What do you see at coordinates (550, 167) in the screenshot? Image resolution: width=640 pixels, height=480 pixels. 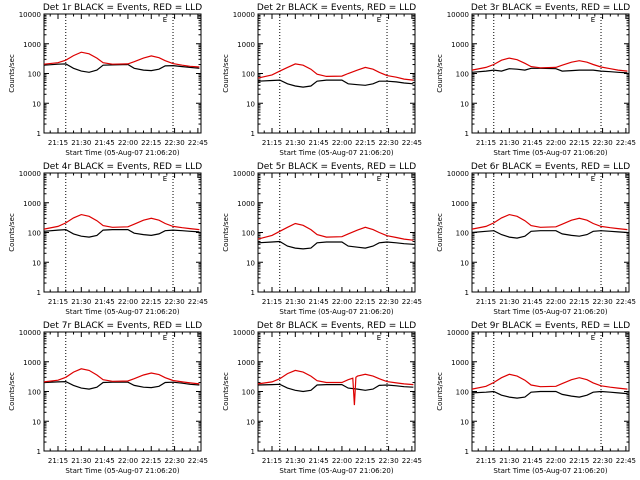 I see `chart-title: Det 6r BLACK = Events, RED = LLD` at bounding box center [550, 167].